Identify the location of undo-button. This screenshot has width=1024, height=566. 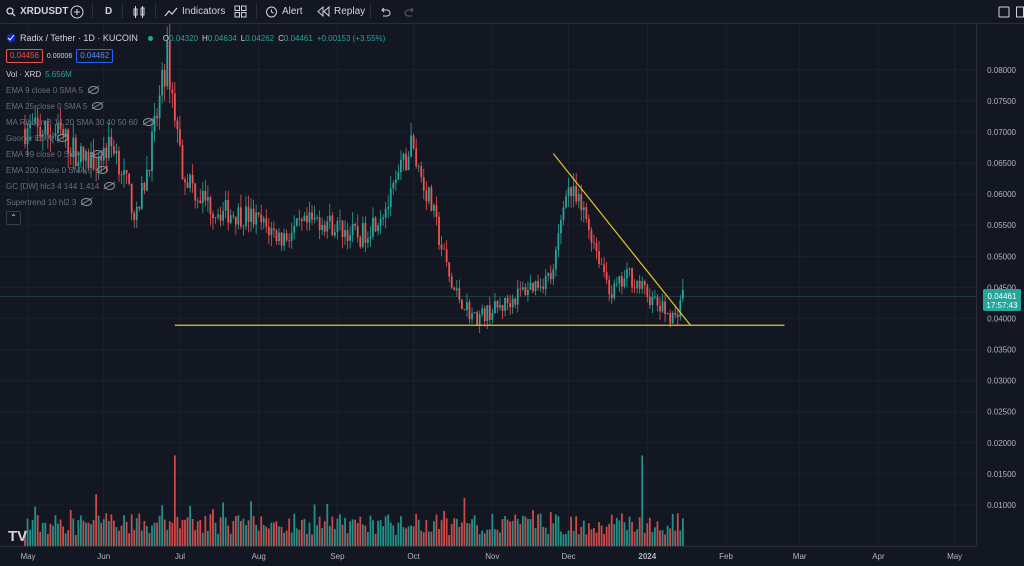
(385, 11).